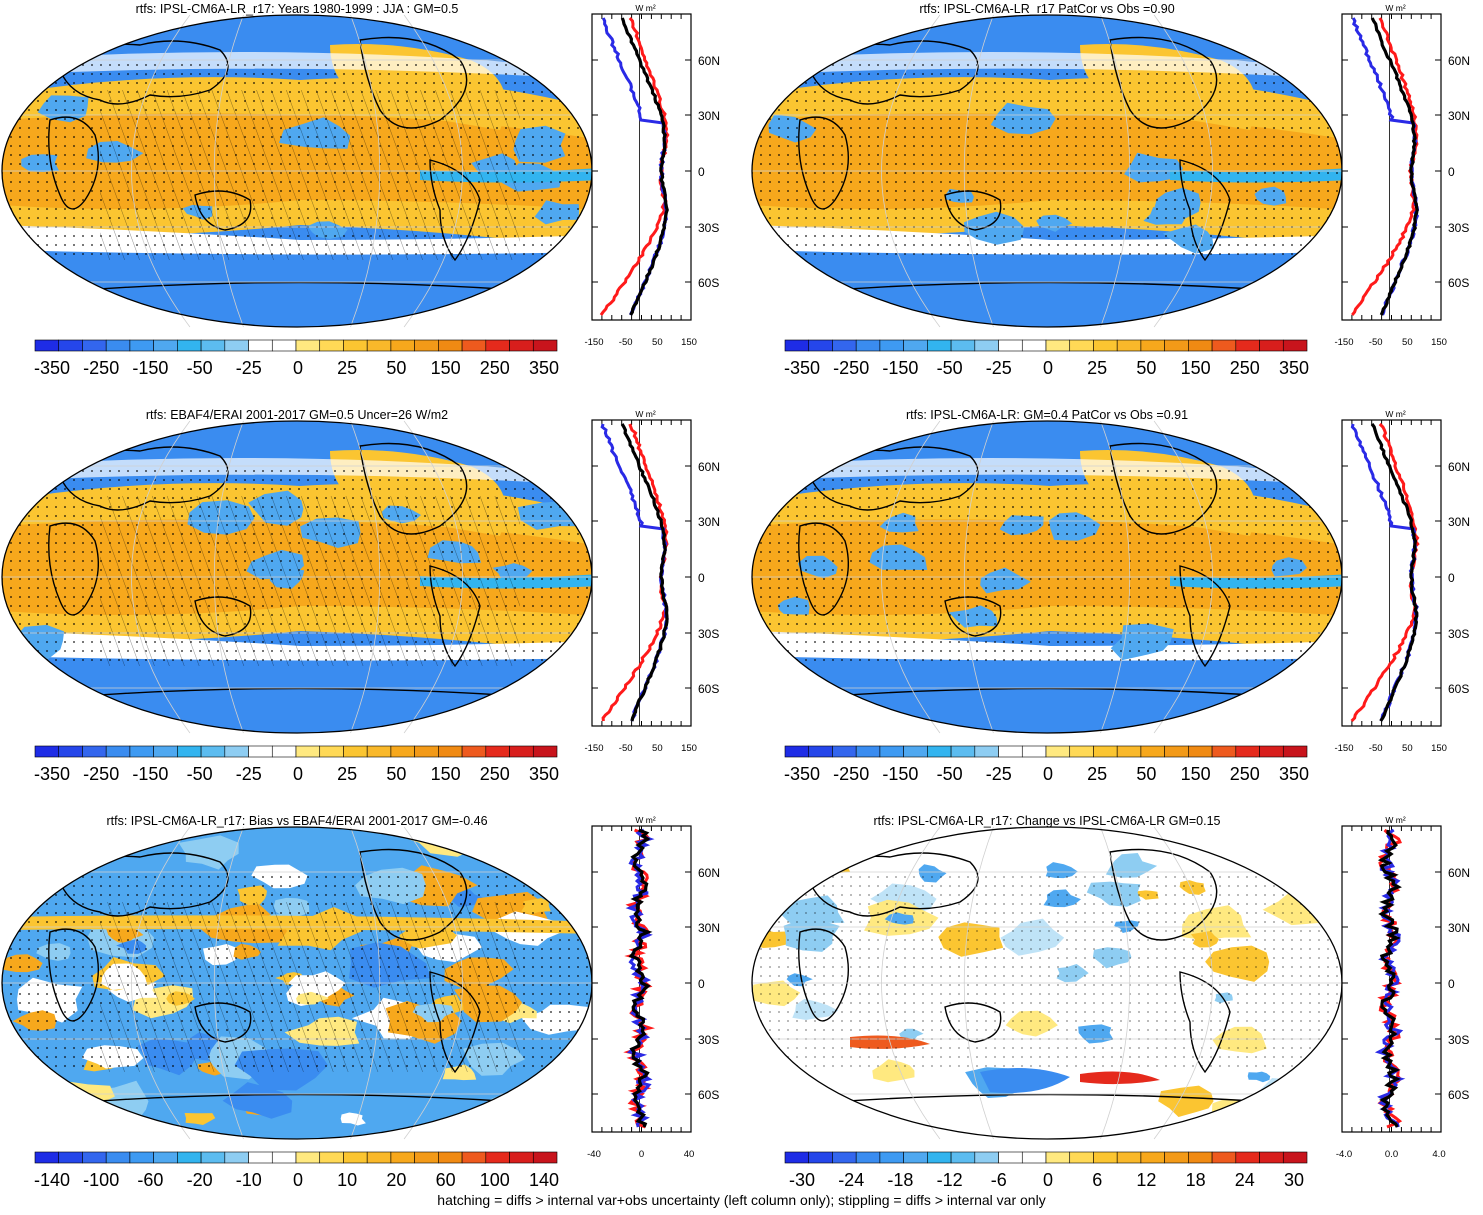  What do you see at coordinates (347, 1180) in the screenshot?
I see `colorbar-label: 10` at bounding box center [347, 1180].